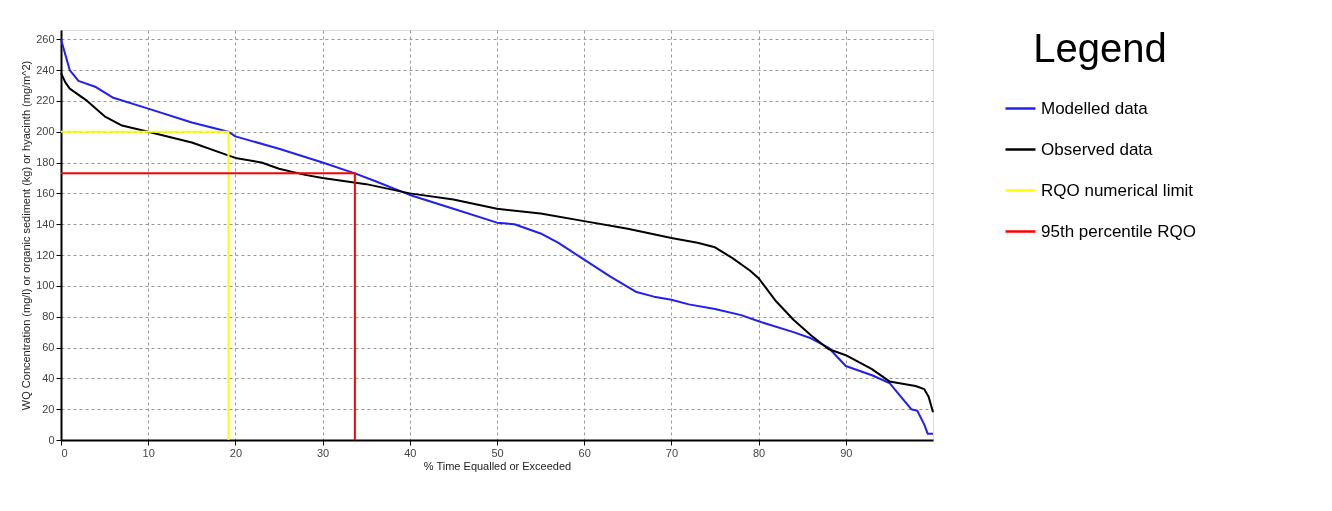  Describe the element at coordinates (323, 452) in the screenshot. I see `x-tick-label: 30` at that location.